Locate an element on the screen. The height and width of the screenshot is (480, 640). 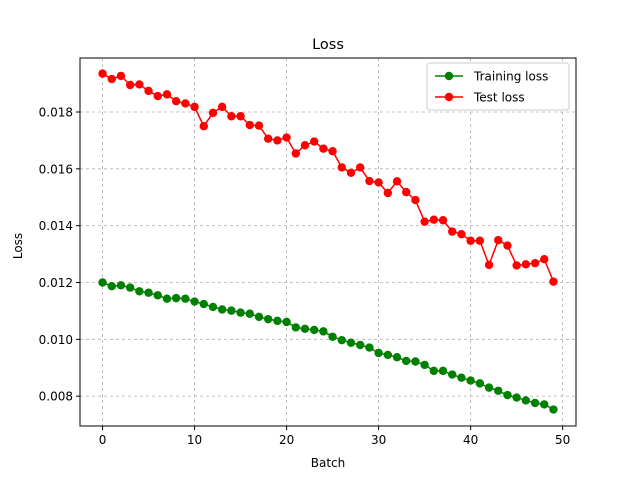
legend: Training loss Test loss is located at coordinates (498, 86).